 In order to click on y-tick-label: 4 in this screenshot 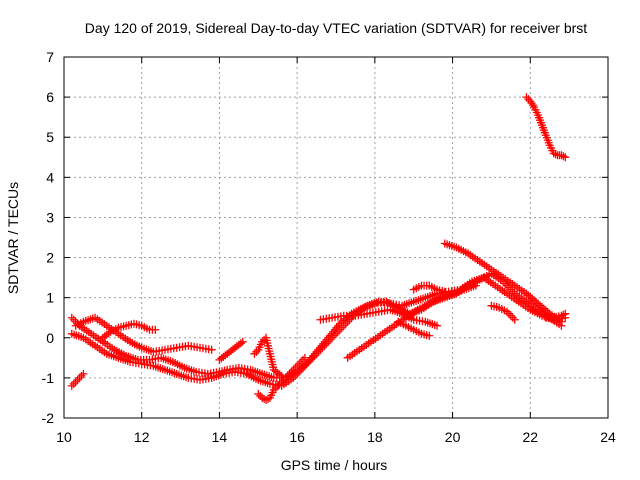, I will do `click(50, 177)`.